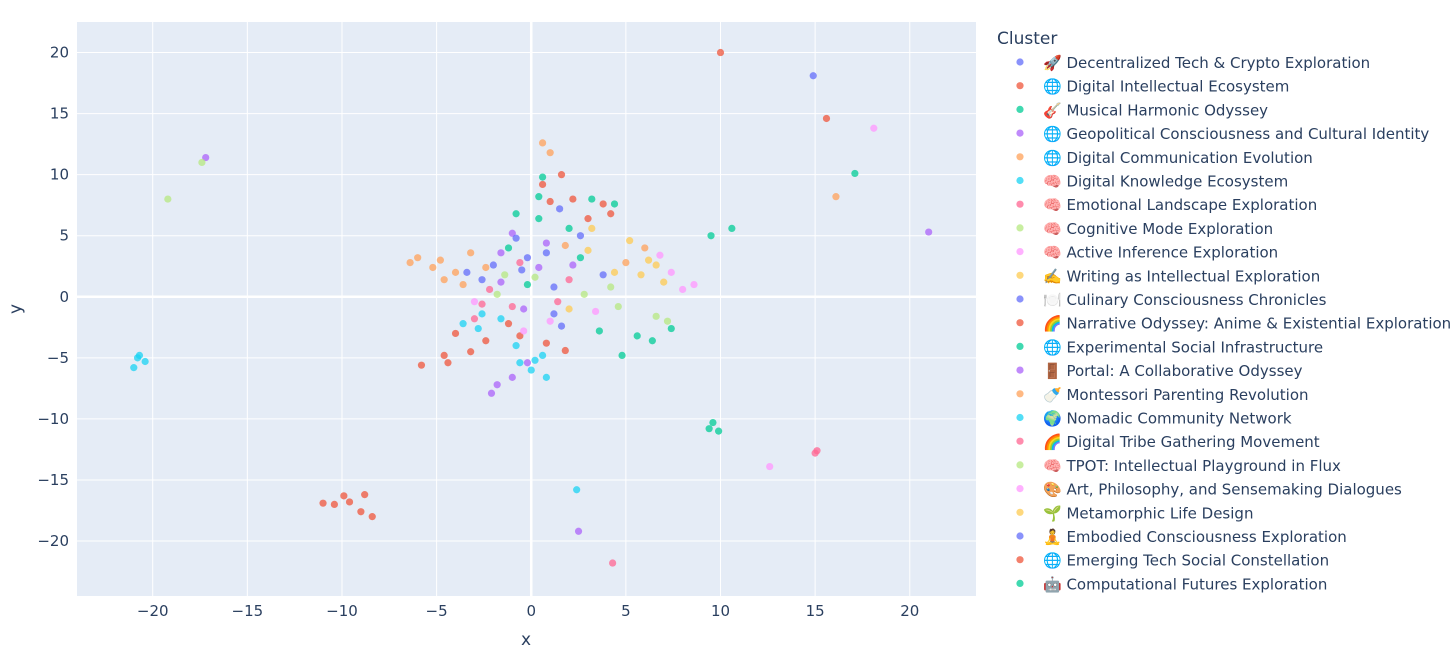  What do you see at coordinates (1168, 441) in the screenshot?
I see `legend-item: 🌈 Digital Tribe Gathering Movement` at bounding box center [1168, 441].